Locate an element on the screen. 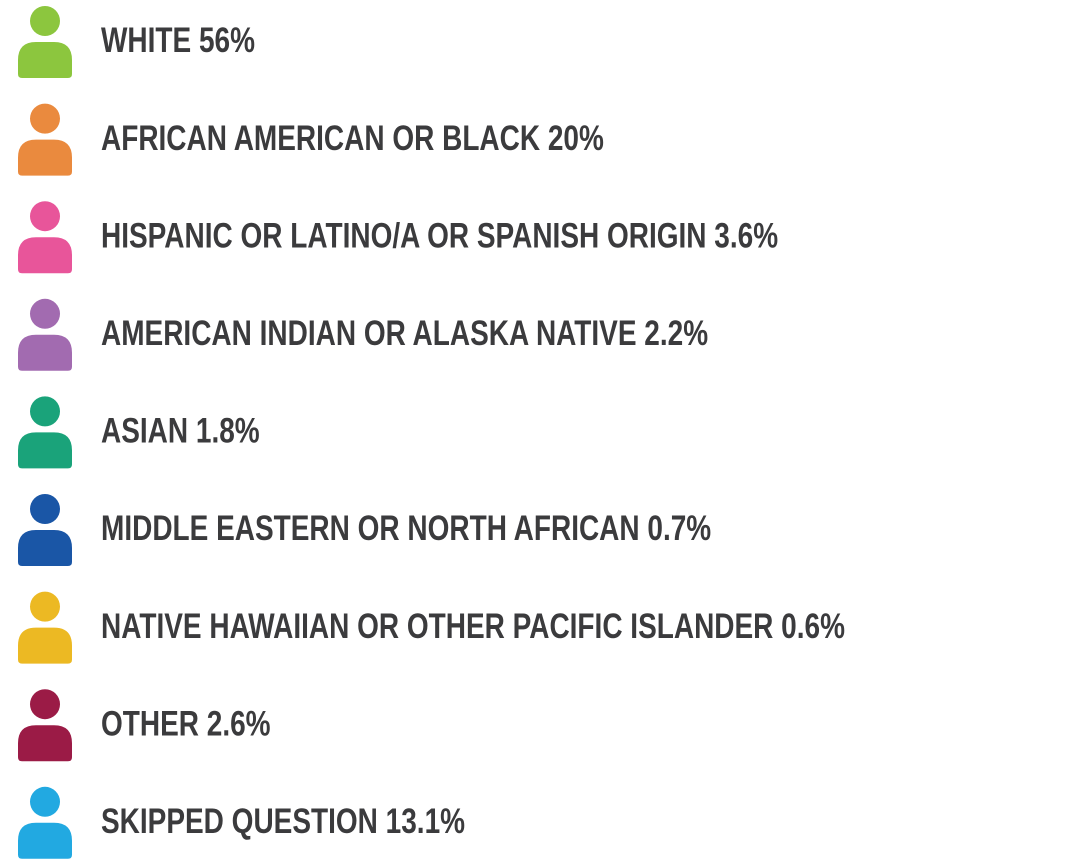 The height and width of the screenshot is (860, 1084). legend-item: WHITE 56% is located at coordinates (136, 42).